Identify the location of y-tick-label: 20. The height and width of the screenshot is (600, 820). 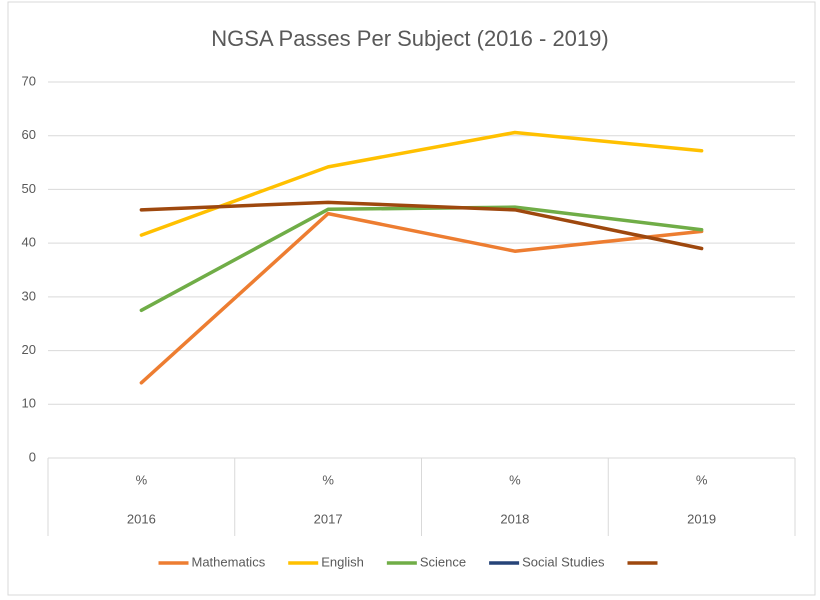
(29, 349).